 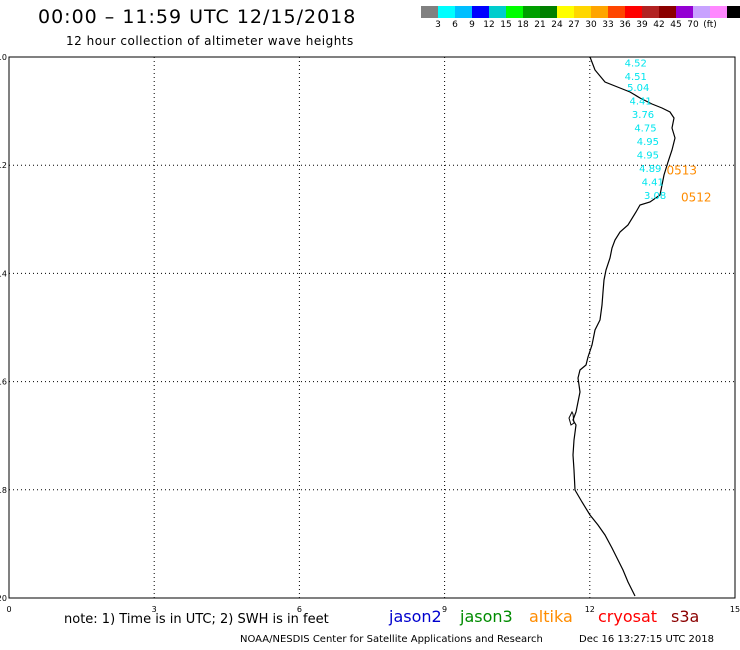 I want to click on latitude-tick-label: -14, so click(x=3, y=273).